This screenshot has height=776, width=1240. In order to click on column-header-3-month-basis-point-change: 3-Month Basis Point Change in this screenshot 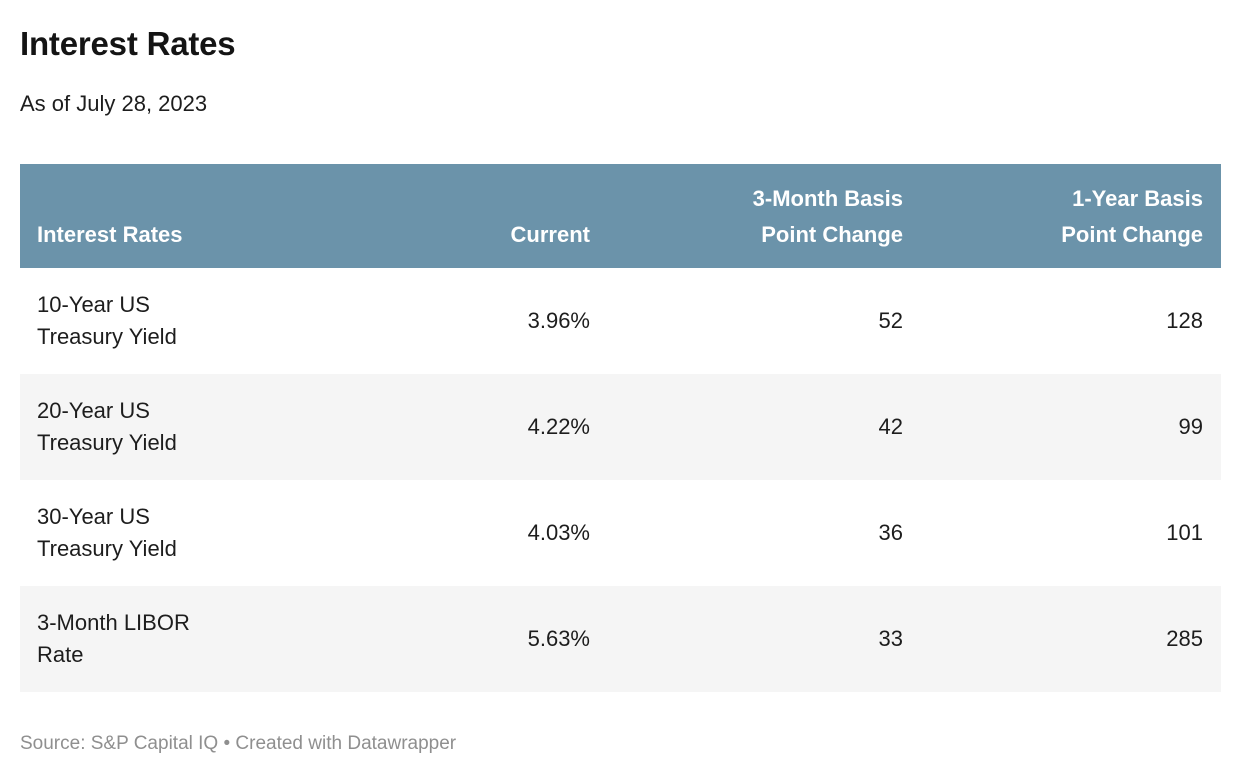, I will do `click(764, 216)`.